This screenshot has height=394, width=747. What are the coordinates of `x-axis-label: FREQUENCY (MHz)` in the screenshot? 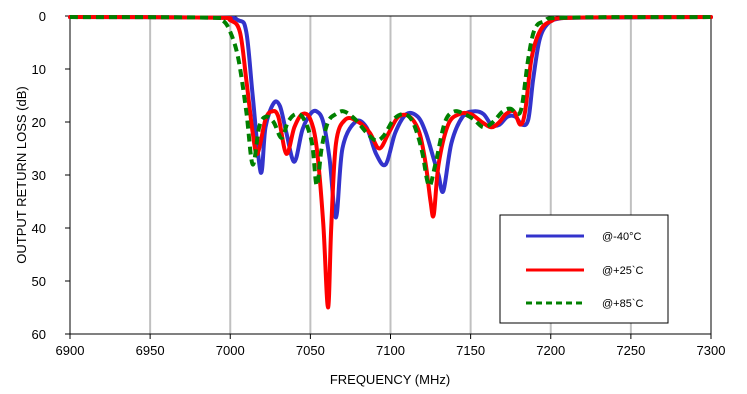 It's located at (390, 379).